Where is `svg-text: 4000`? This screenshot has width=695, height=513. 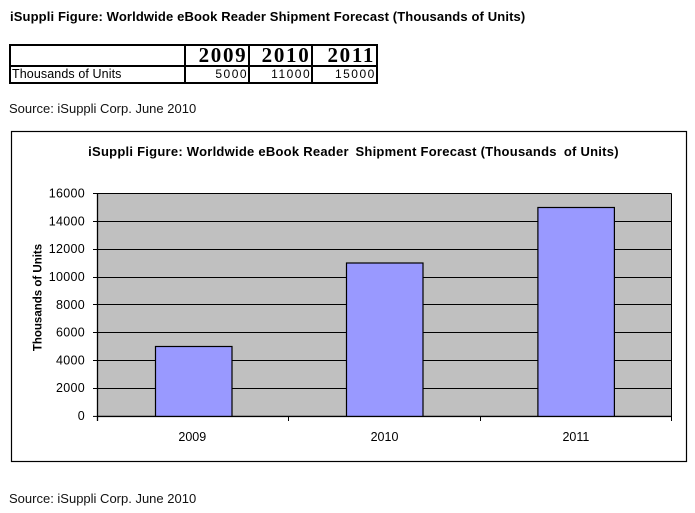 svg-text: 4000 is located at coordinates (70, 360).